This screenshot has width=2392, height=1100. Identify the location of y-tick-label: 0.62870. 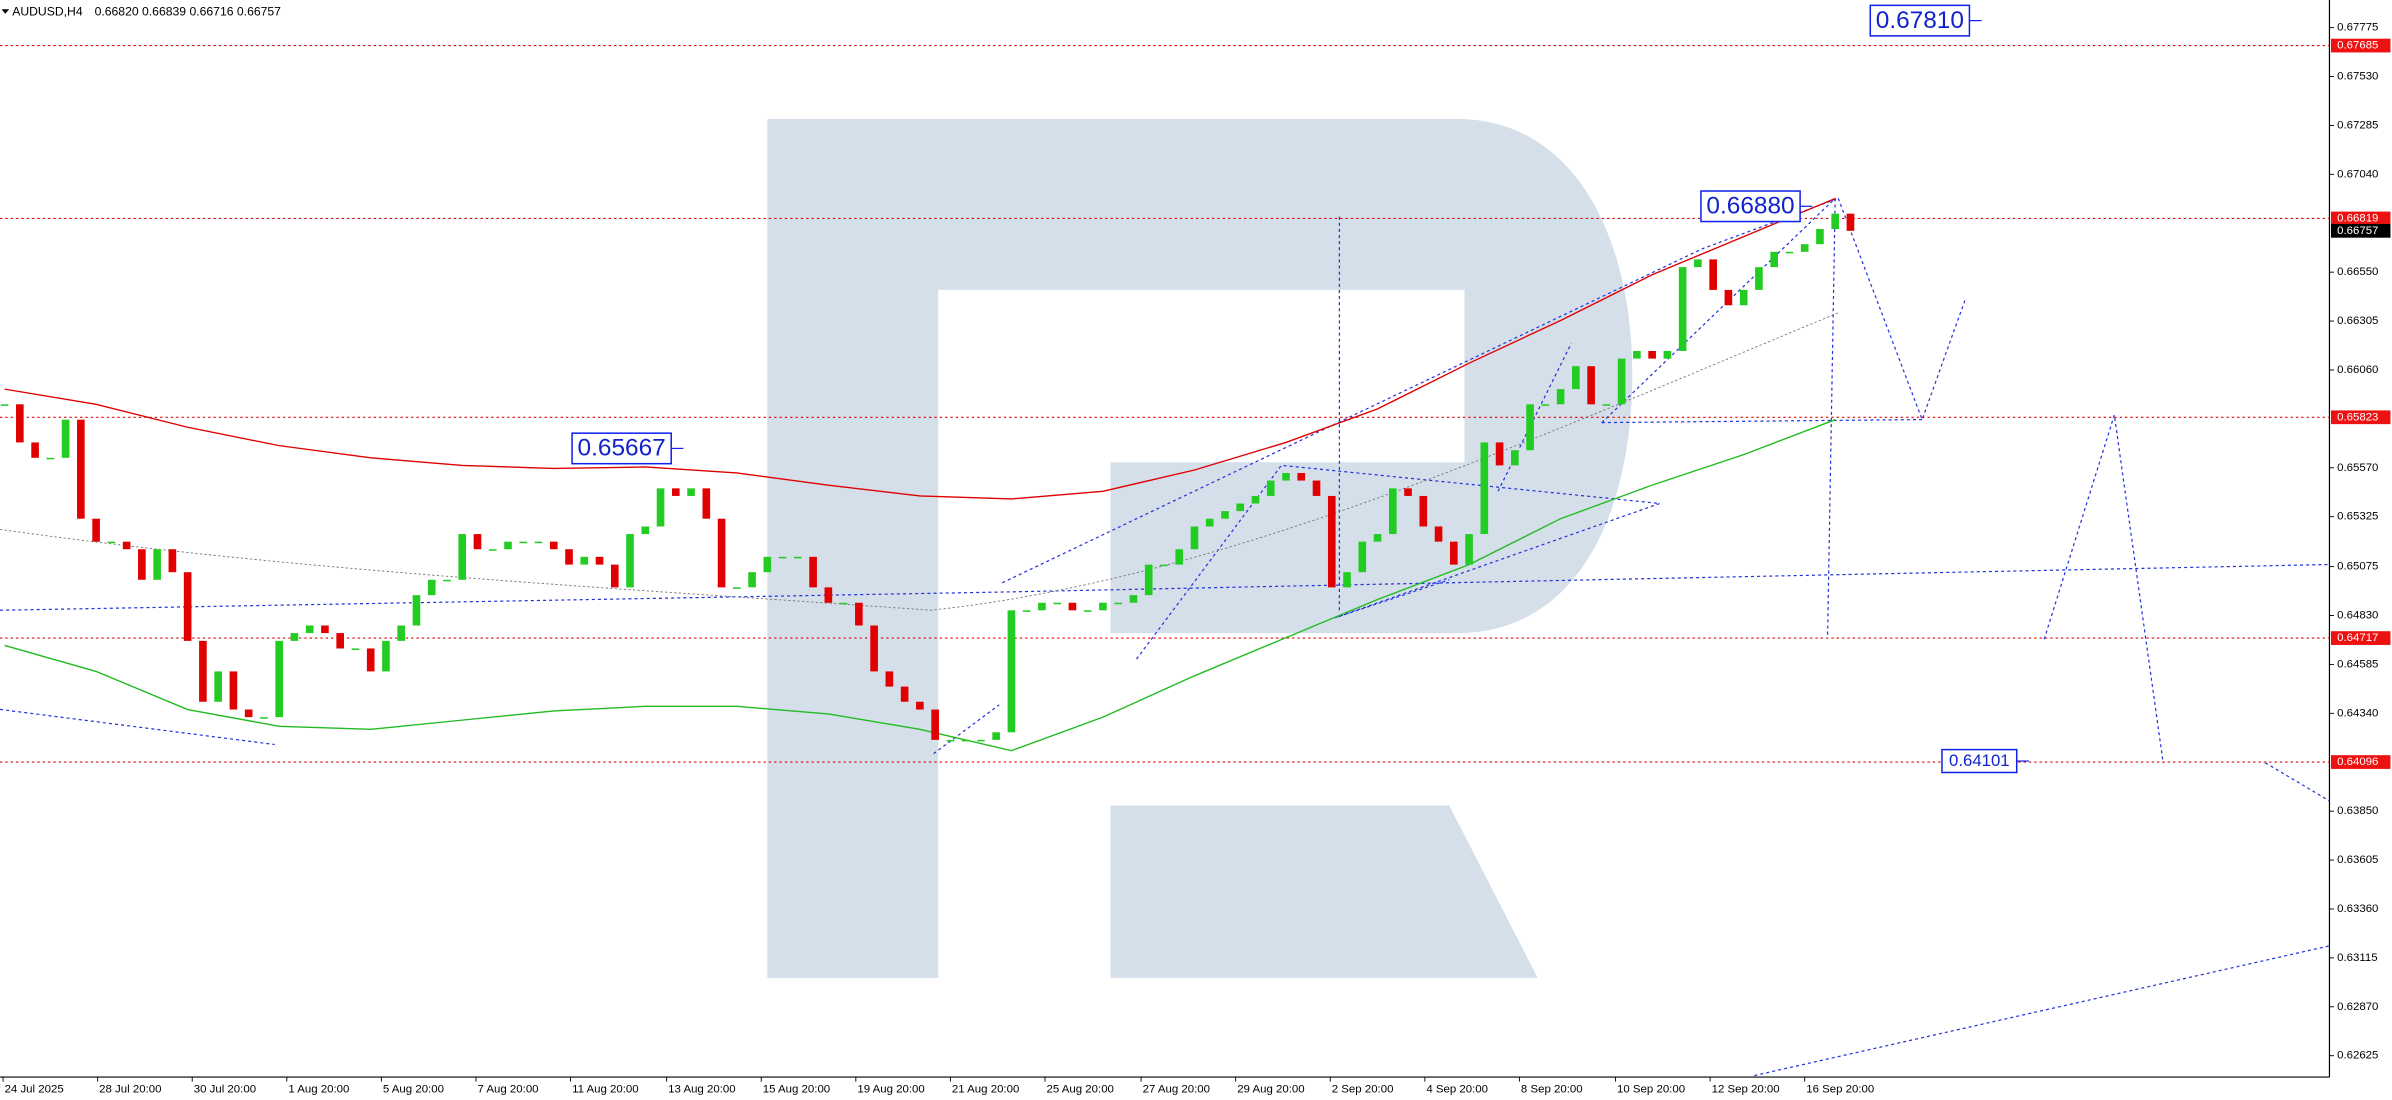
(2357, 1007).